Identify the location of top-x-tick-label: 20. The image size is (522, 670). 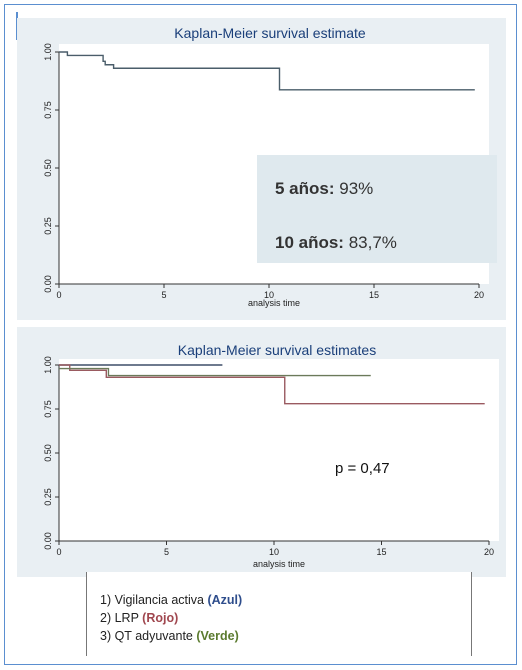
(479, 295).